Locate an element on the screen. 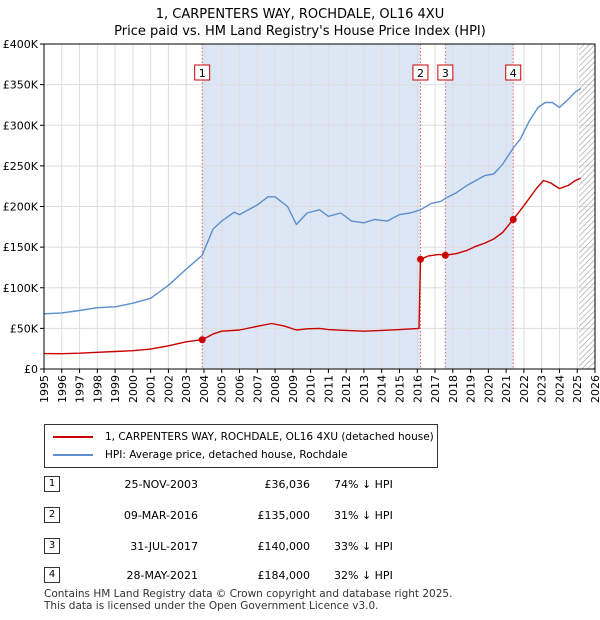  y-tick-label: £300K is located at coordinates (21, 125).